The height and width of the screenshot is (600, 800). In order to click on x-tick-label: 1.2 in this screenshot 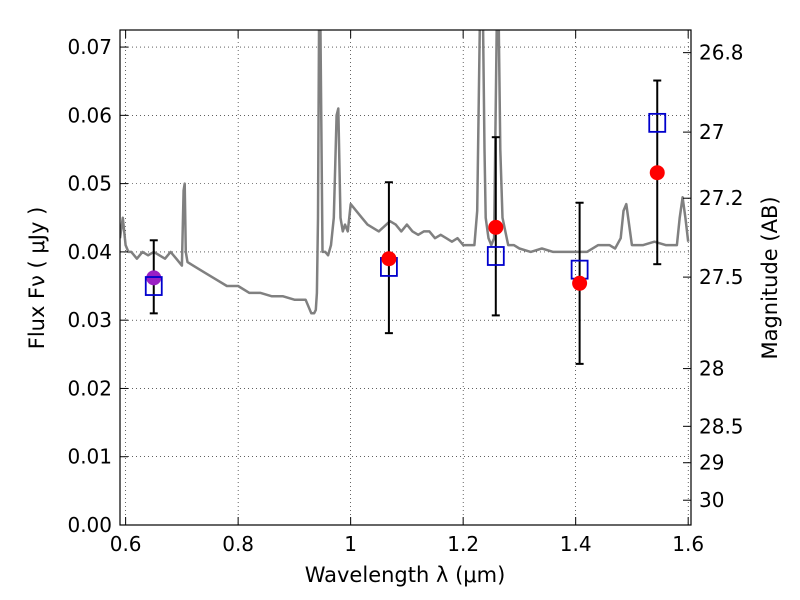, I will do `click(463, 544)`.